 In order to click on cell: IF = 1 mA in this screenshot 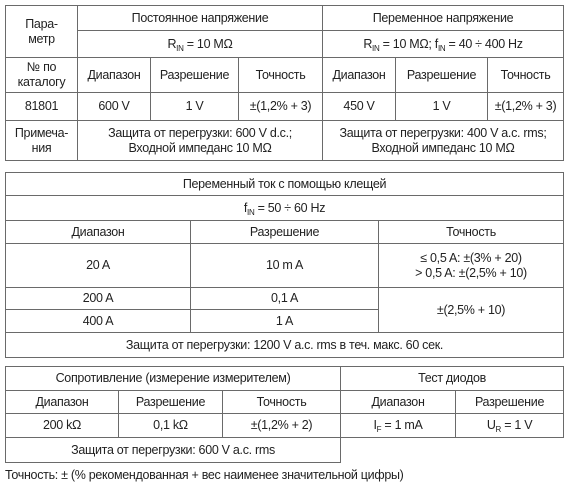, I will do `click(398, 425)`.